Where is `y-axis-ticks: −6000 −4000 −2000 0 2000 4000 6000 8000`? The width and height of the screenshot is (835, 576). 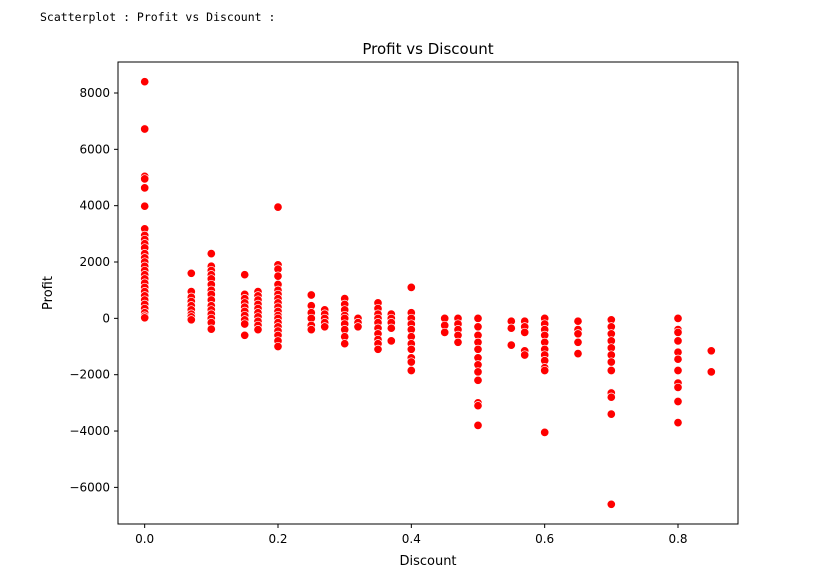 y-axis-ticks: −6000 −4000 −2000 0 2000 4000 6000 8000 is located at coordinates (93, 290).